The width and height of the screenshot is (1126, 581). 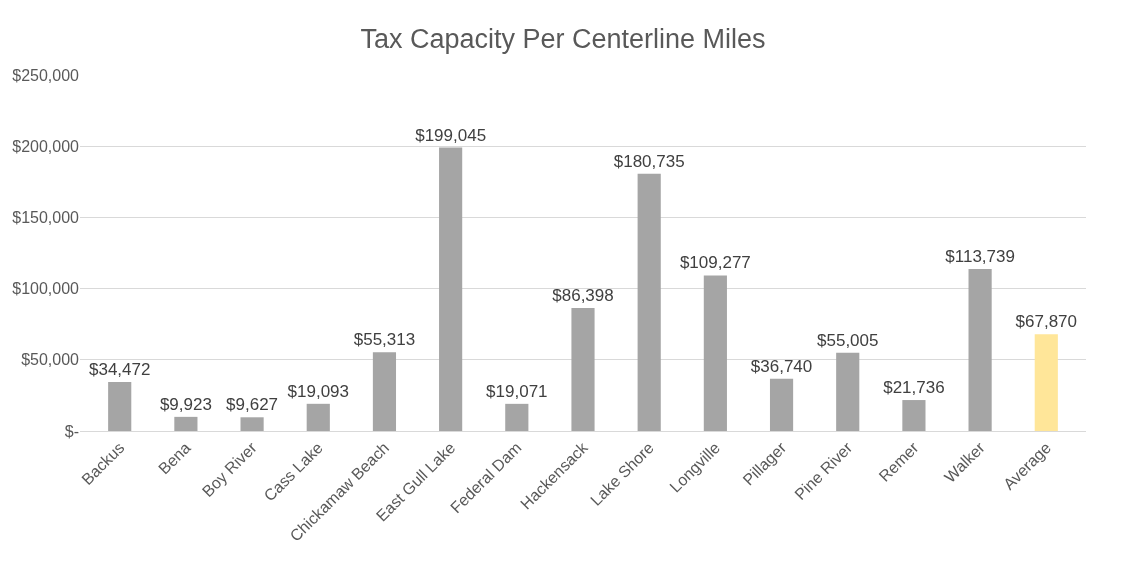 I want to click on y-tick-label: $250,000, so click(x=46, y=75).